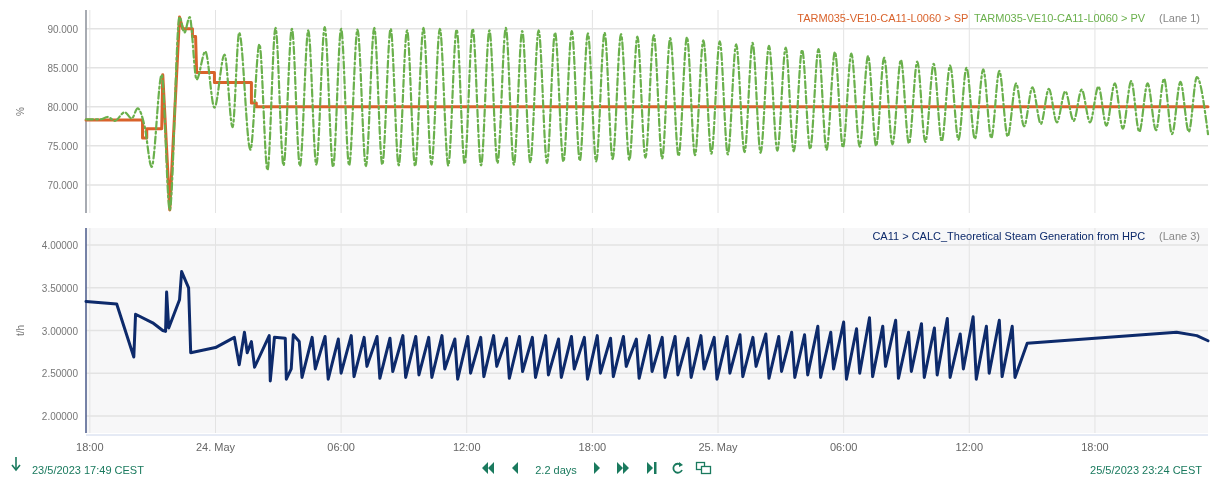 Image resolution: width=1220 pixels, height=480 pixels. What do you see at coordinates (60, 246) in the screenshot?
I see `y-tick-label: 4.00000` at bounding box center [60, 246].